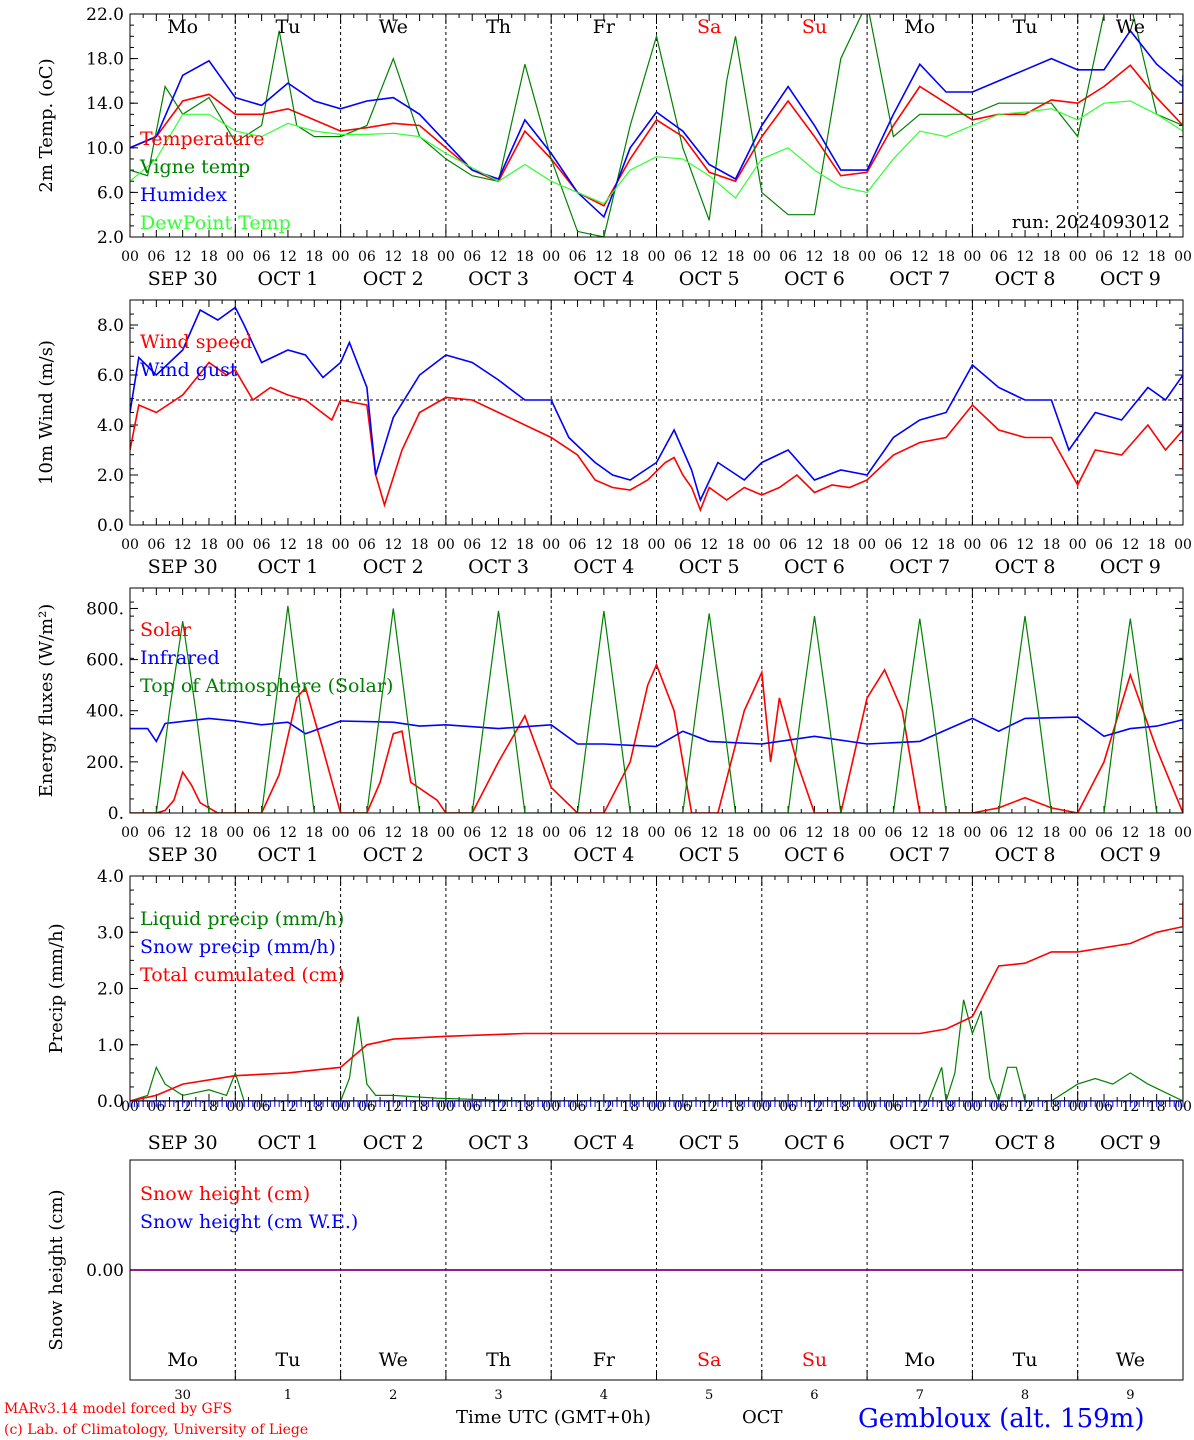 The height and width of the screenshot is (1440, 1194). I want to click on run-label: run: 2024093012, so click(1091, 222).